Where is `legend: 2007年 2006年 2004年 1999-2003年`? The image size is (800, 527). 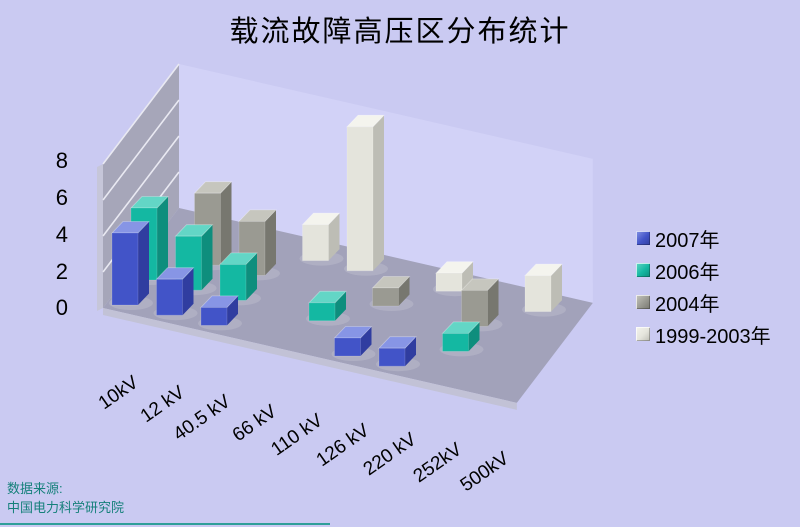 legend: 2007年 2006年 2004年 1999-2003年 is located at coordinates (718, 286).